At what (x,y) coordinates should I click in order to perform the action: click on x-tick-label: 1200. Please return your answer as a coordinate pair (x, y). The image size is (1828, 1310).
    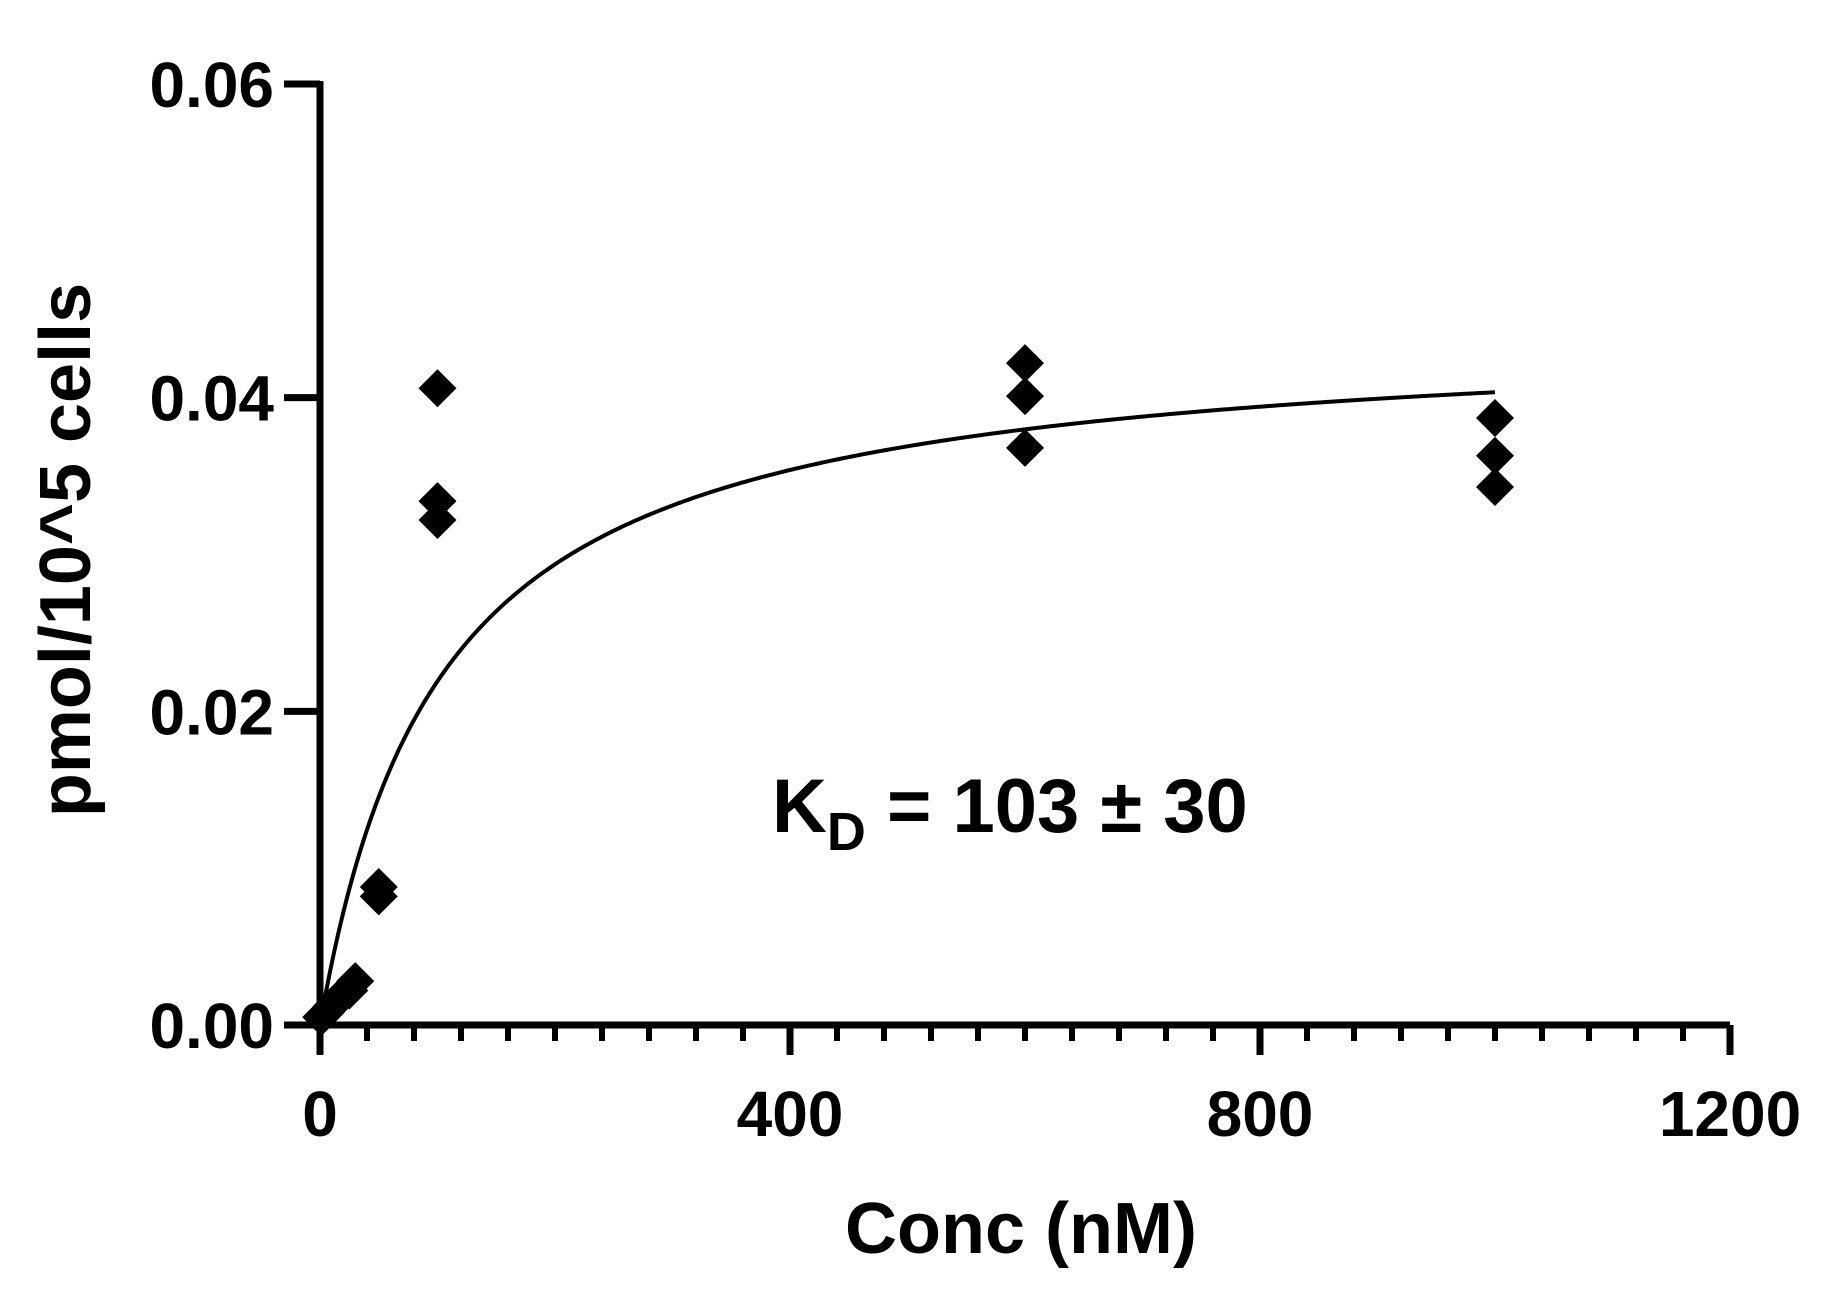
    Looking at the image, I should click on (1730, 1114).